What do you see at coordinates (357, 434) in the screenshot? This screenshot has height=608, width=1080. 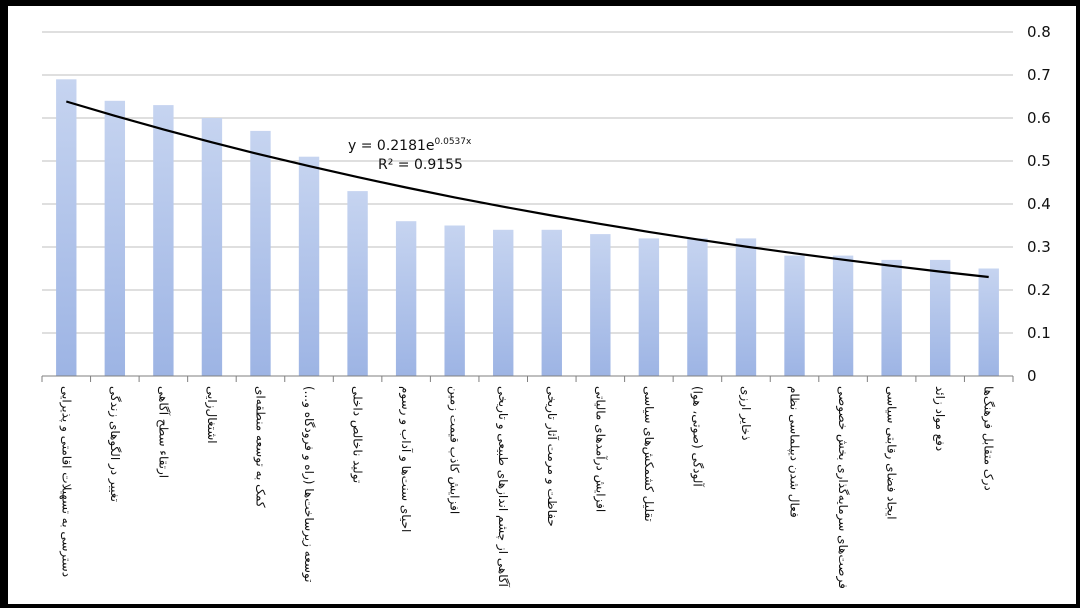 I see `x-tick-label: تولید ناخالص داخلی` at bounding box center [357, 434].